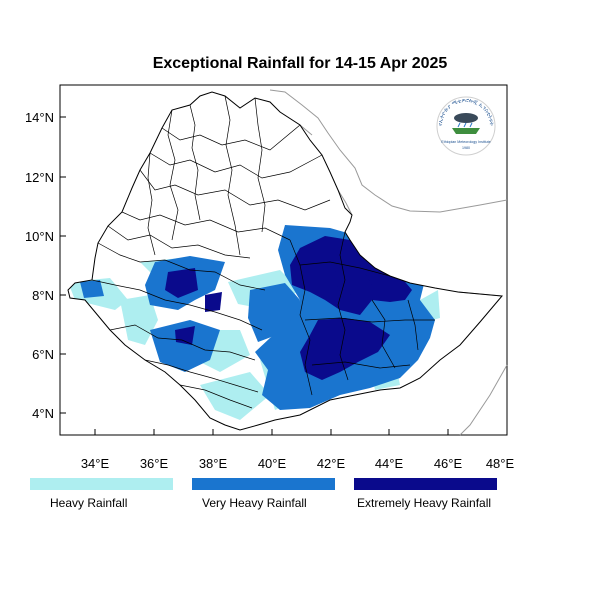 The image size is (600, 600). I want to click on extremely-heavy-rainfall-areas, so click(288, 308).